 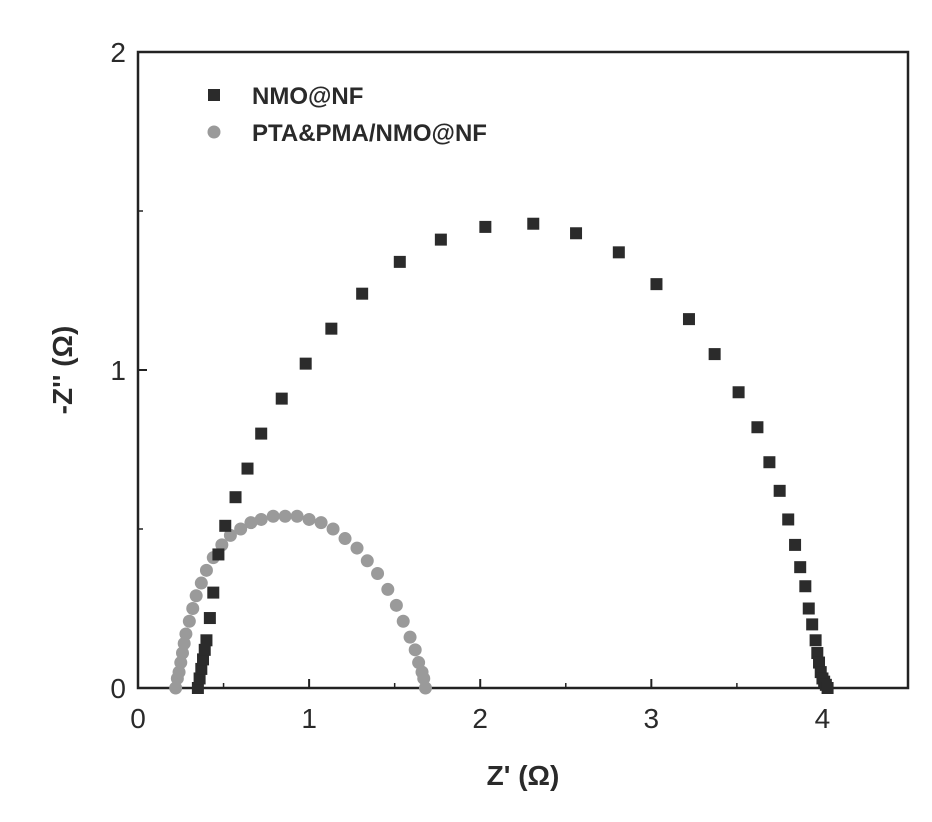 What do you see at coordinates (118, 52) in the screenshot?
I see `y-tick-label: 2` at bounding box center [118, 52].